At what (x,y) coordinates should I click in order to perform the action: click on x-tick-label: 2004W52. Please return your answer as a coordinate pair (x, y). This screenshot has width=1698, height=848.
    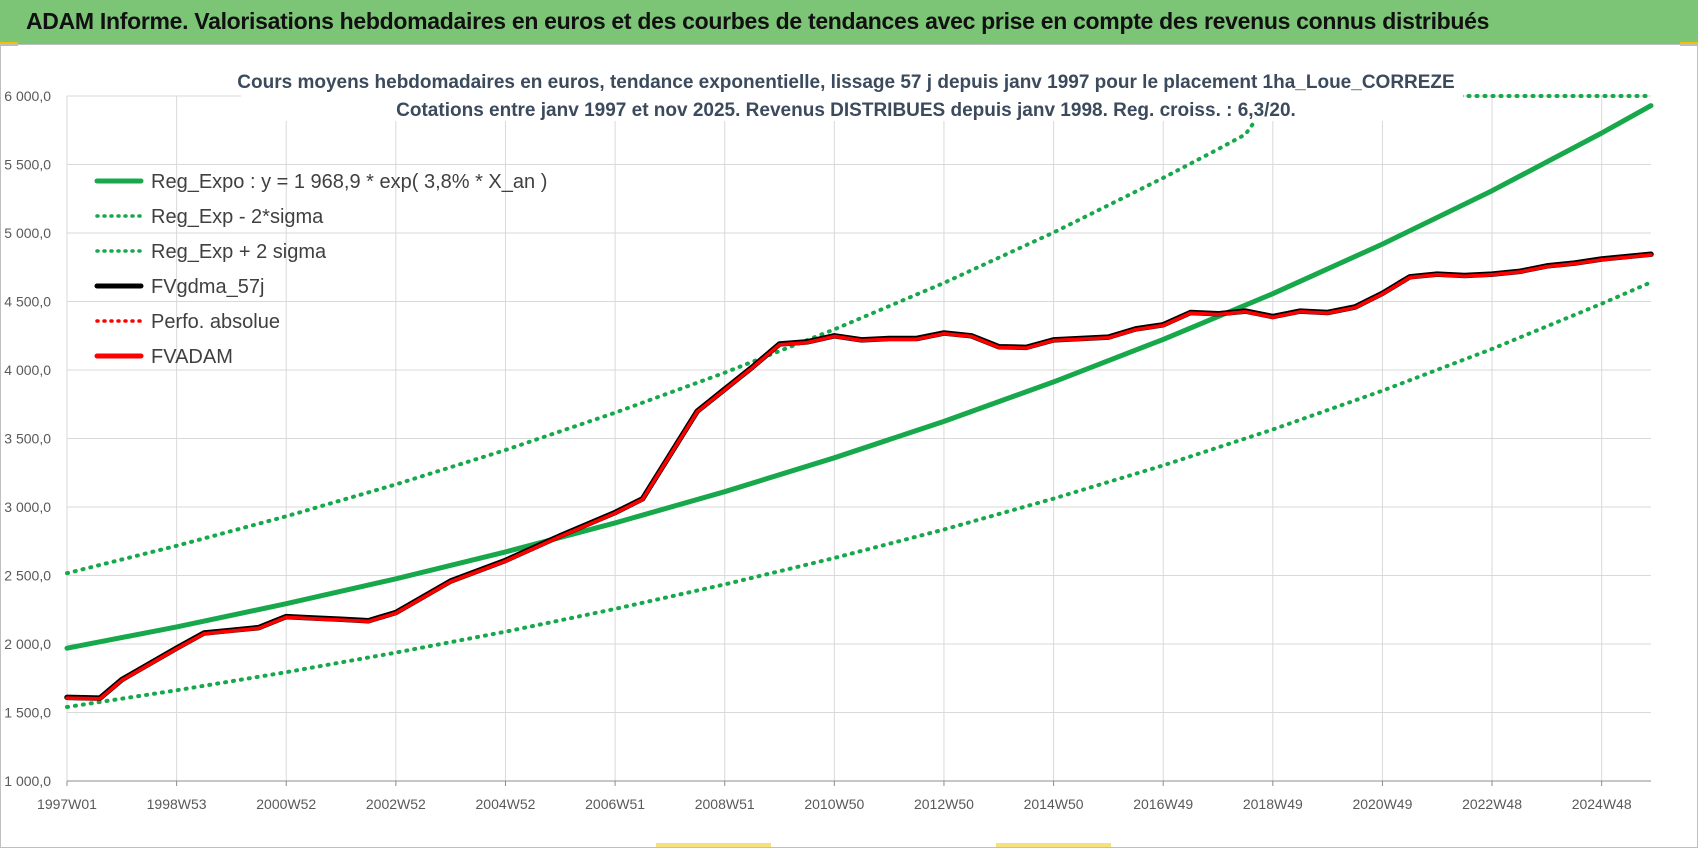
    Looking at the image, I should click on (506, 804).